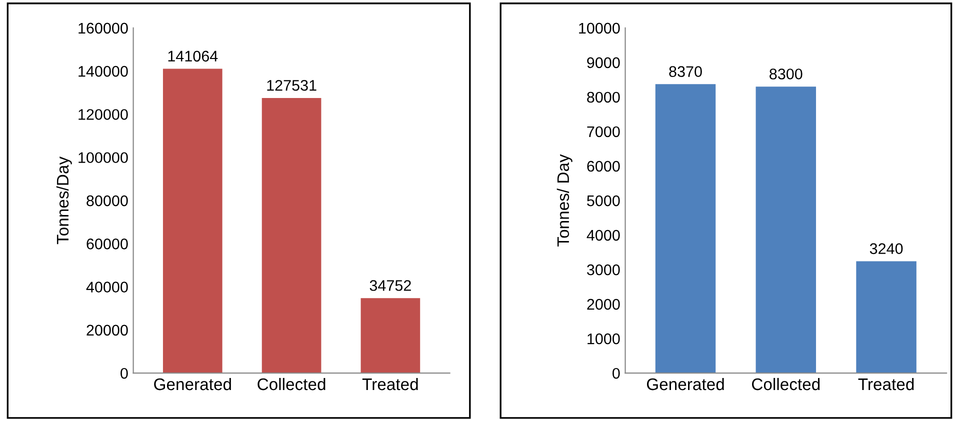 The height and width of the screenshot is (423, 959). Describe the element at coordinates (685, 71) in the screenshot. I see `data-label: 8370` at that location.